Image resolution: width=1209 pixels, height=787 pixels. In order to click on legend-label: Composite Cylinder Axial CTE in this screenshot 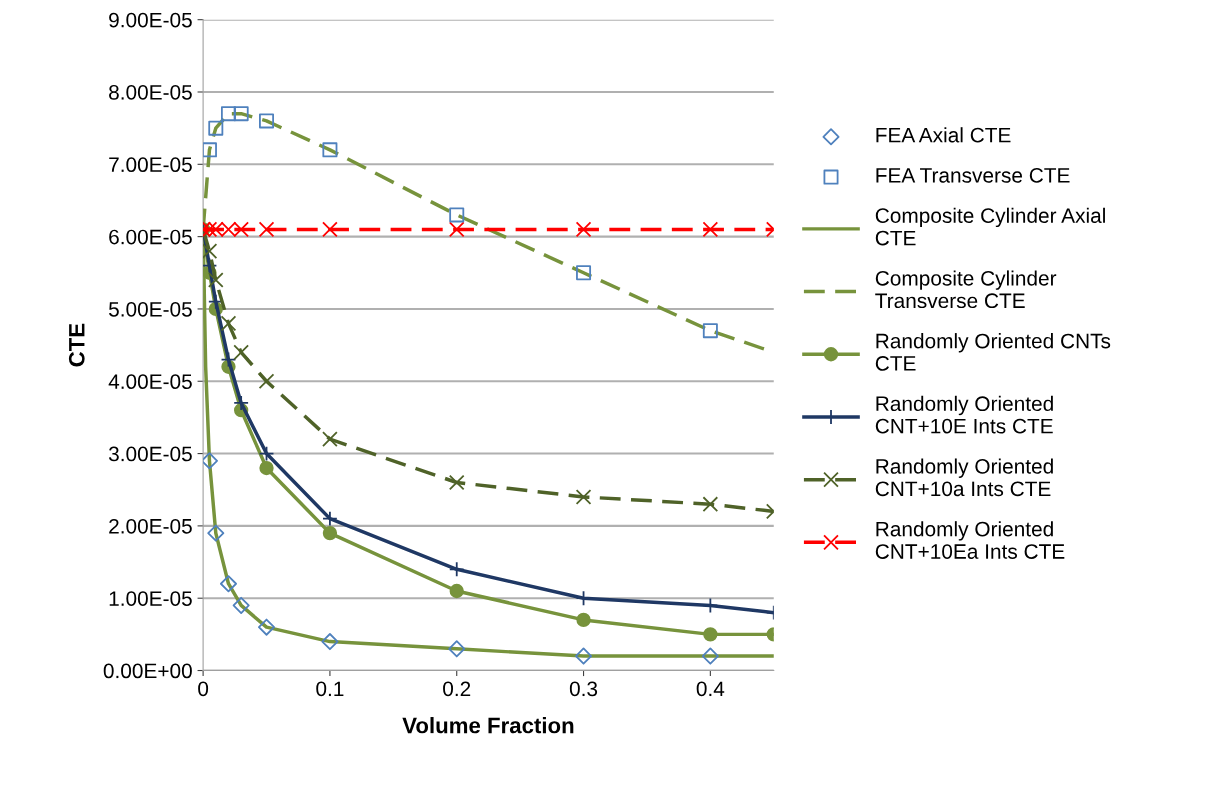, I will do `click(990, 226)`.